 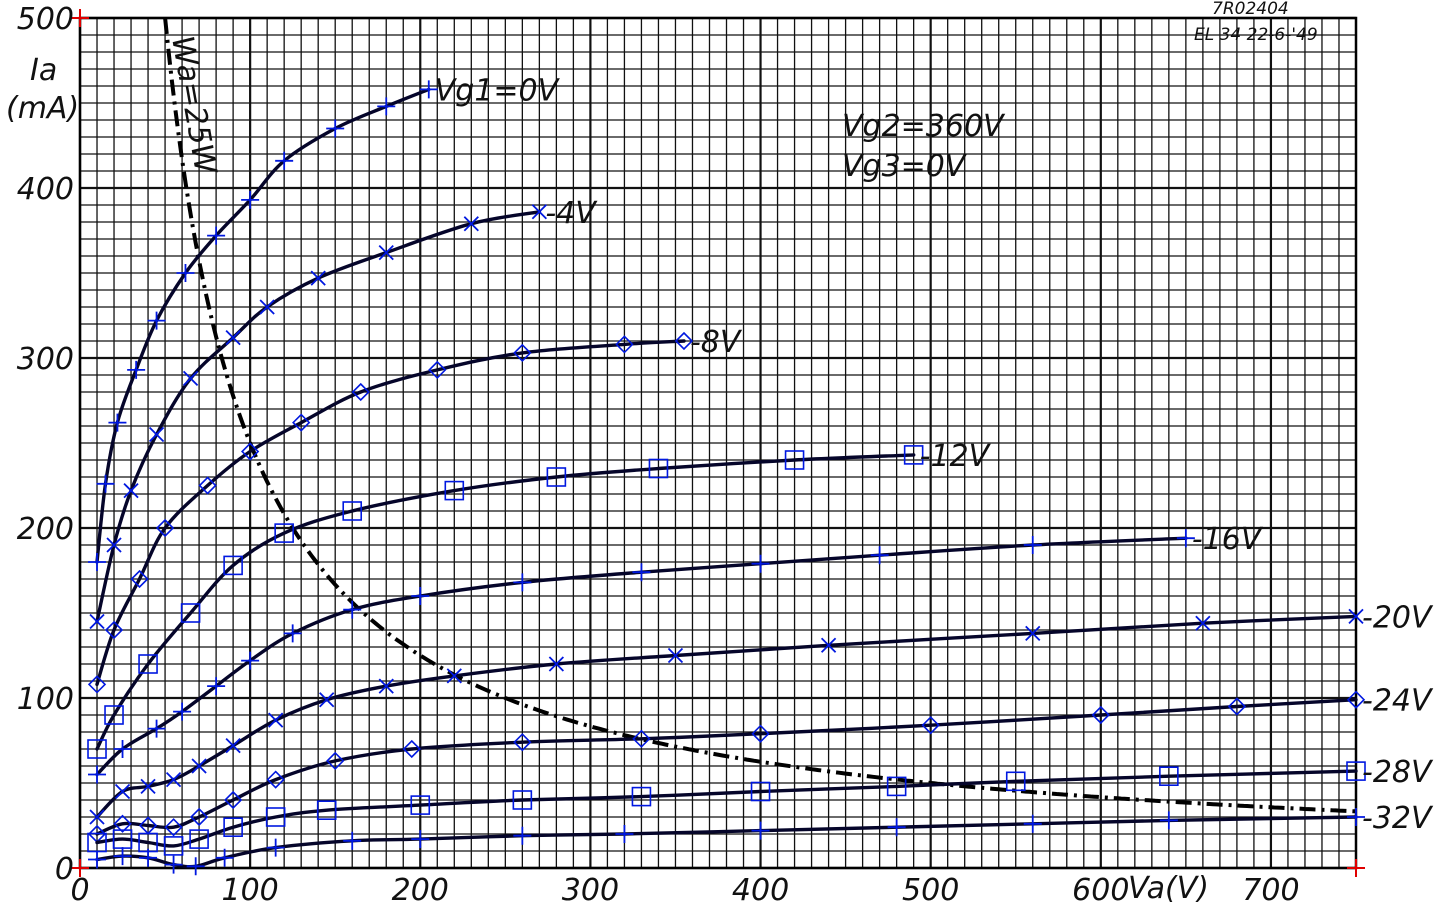 I want to click on y-tick-label: 400, so click(x=45, y=189).